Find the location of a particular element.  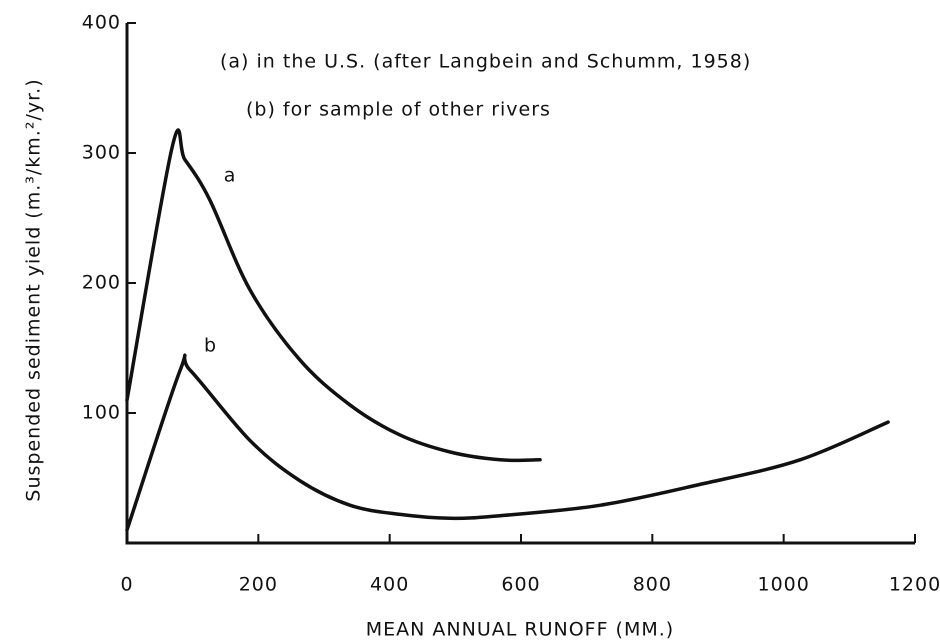

series-label: a is located at coordinates (230, 175).